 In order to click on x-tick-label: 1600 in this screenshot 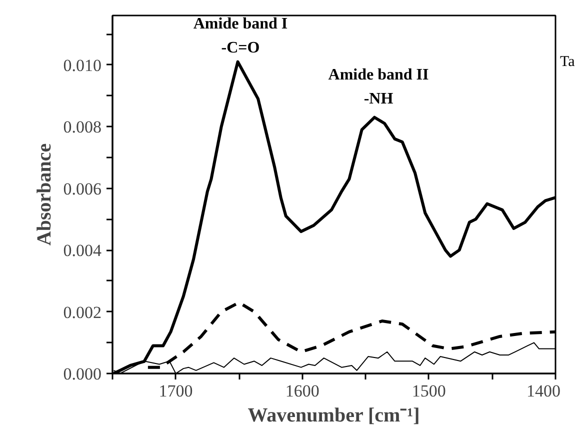, I will do `click(302, 391)`.